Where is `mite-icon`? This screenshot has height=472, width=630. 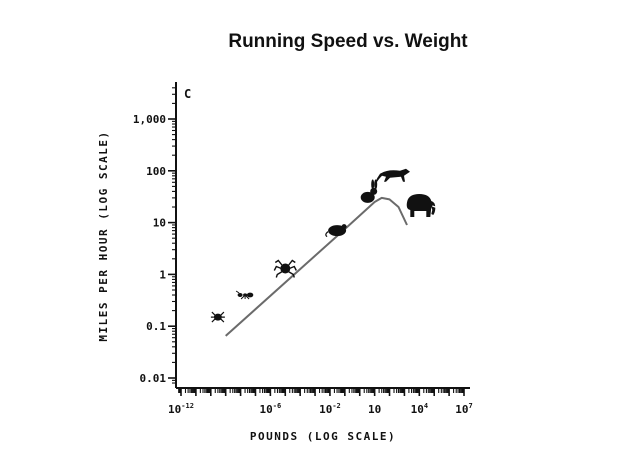 mite-icon is located at coordinates (217, 317).